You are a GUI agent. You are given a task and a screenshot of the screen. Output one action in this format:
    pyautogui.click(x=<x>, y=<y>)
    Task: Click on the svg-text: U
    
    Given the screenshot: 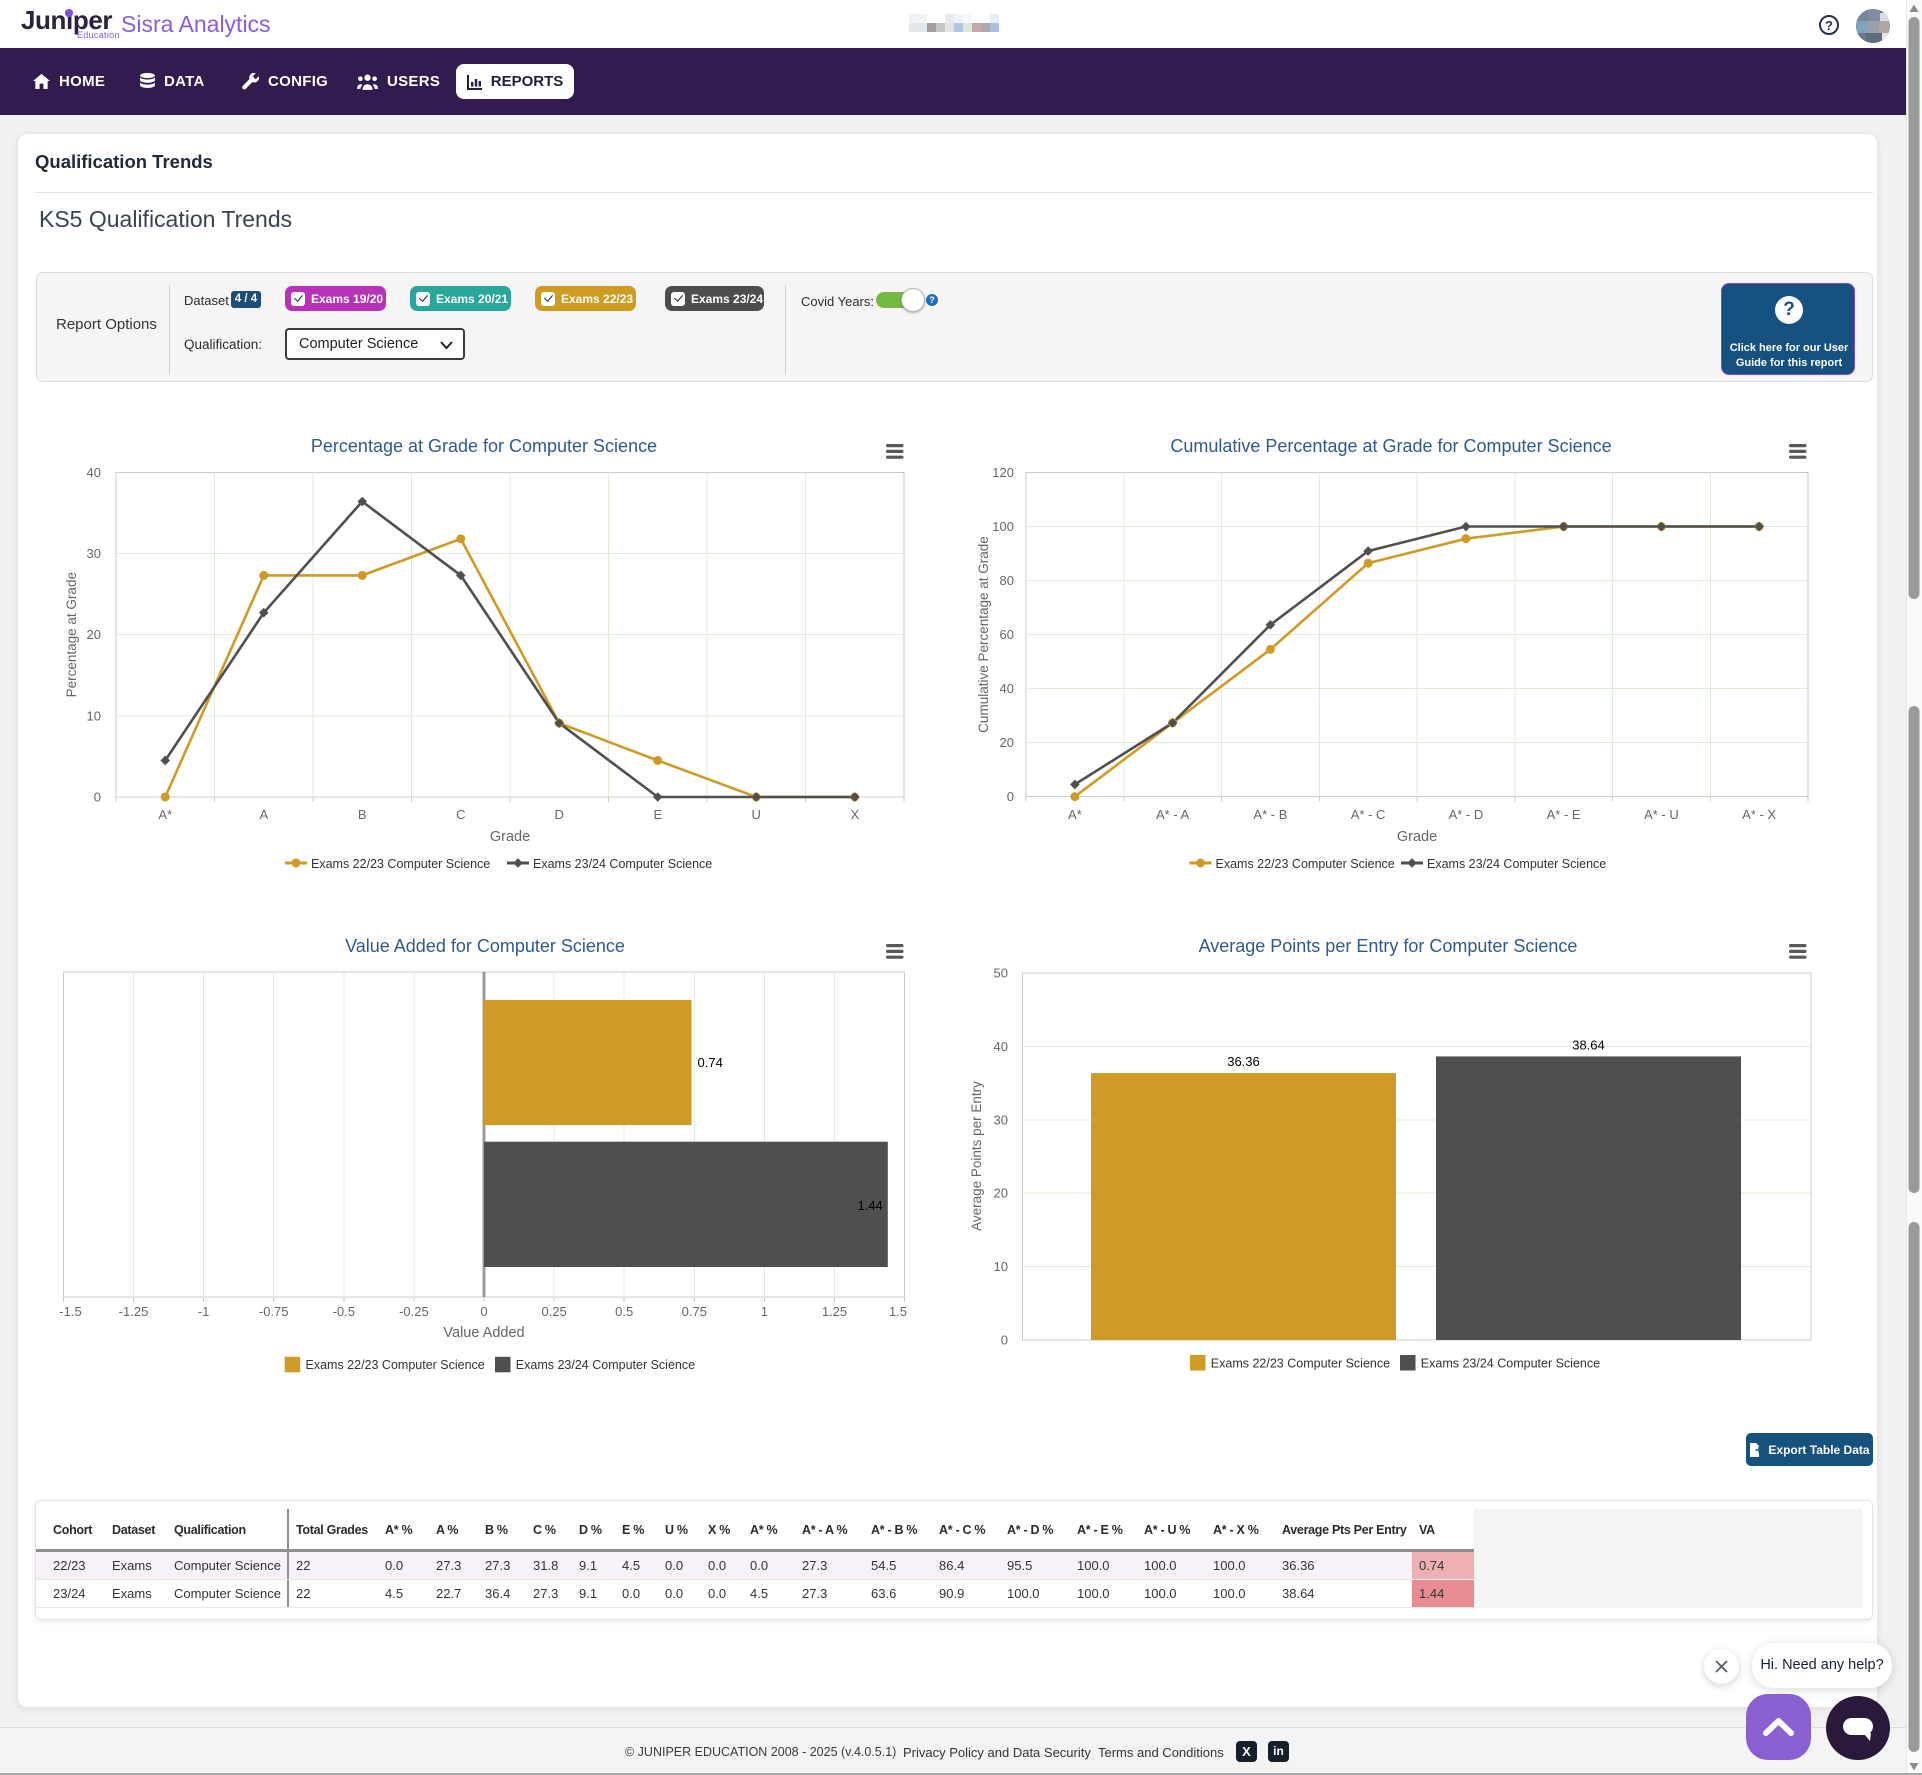 What is the action you would take?
    pyautogui.click(x=756, y=814)
    